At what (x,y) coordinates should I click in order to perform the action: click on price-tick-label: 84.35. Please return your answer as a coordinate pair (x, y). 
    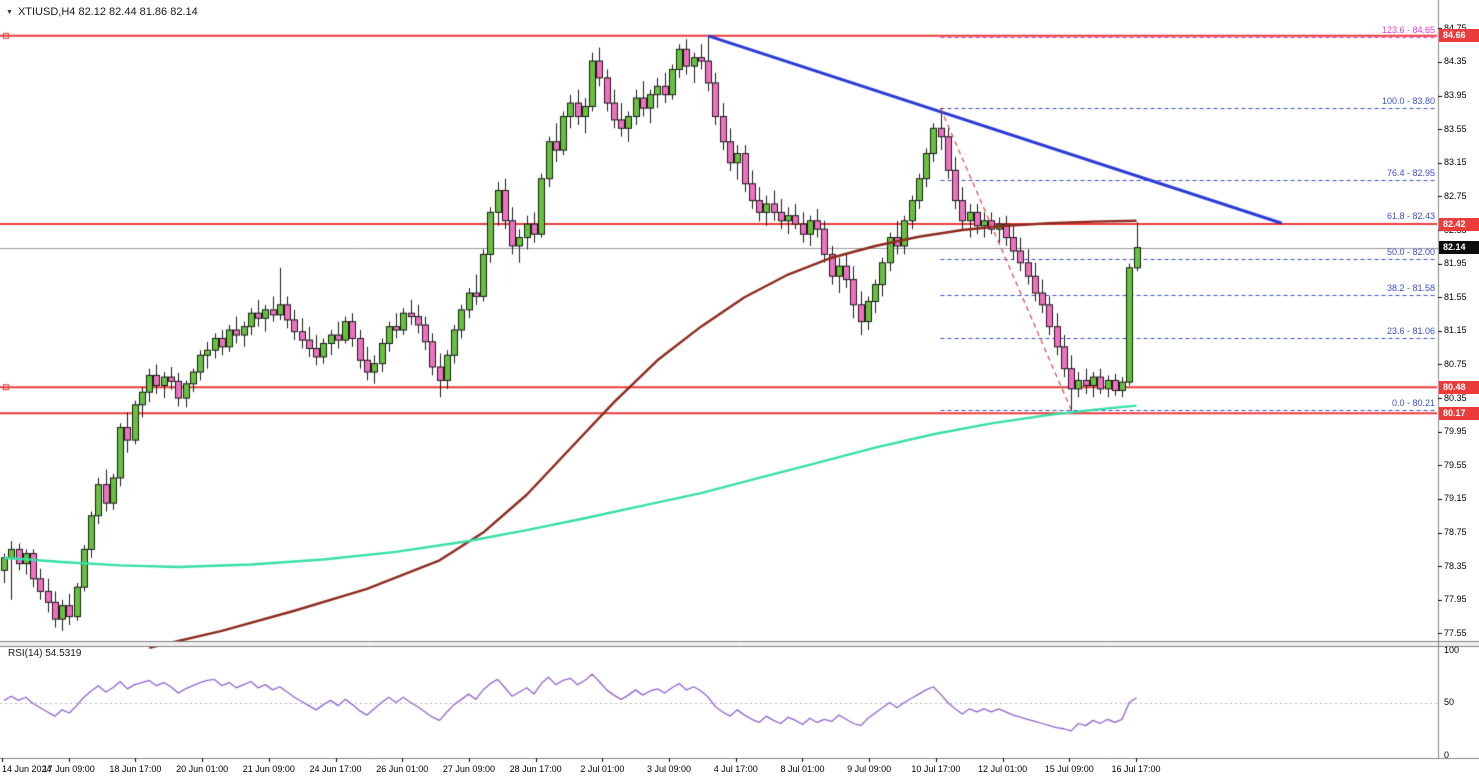
    Looking at the image, I should click on (1455, 61).